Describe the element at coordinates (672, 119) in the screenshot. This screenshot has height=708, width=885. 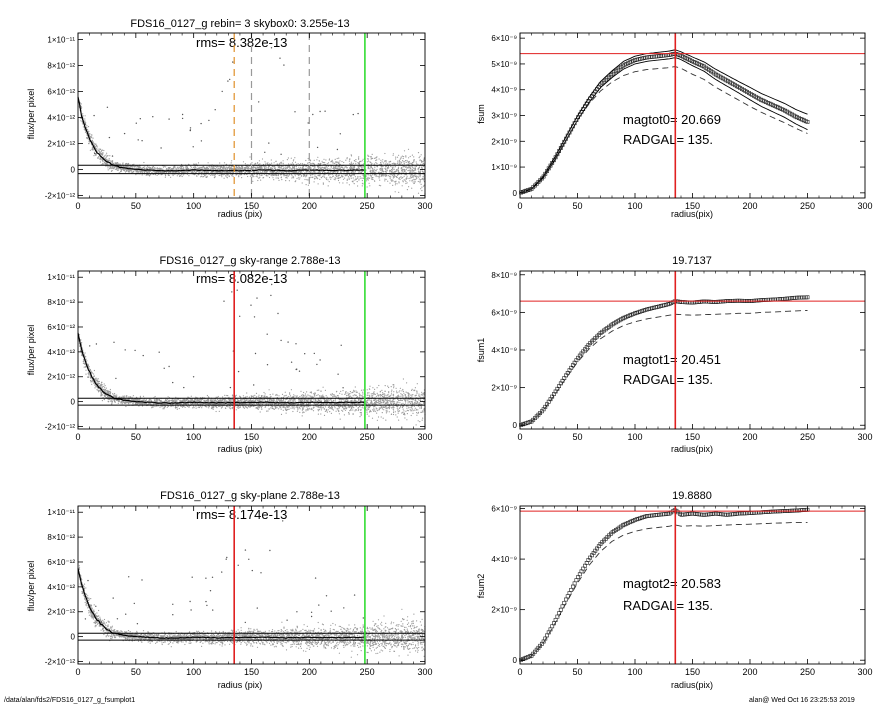
I see `magtot-annotation: magtot0= 20.669` at that location.